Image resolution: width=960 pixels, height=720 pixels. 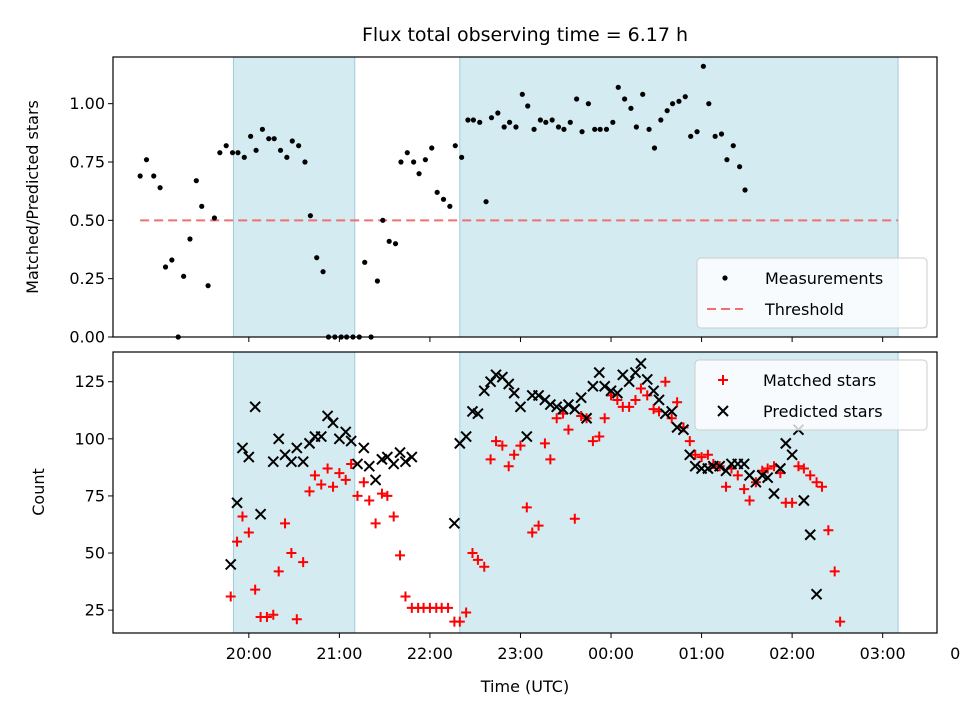 What do you see at coordinates (792, 653) in the screenshot?
I see `x-tick-label: 02:00` at bounding box center [792, 653].